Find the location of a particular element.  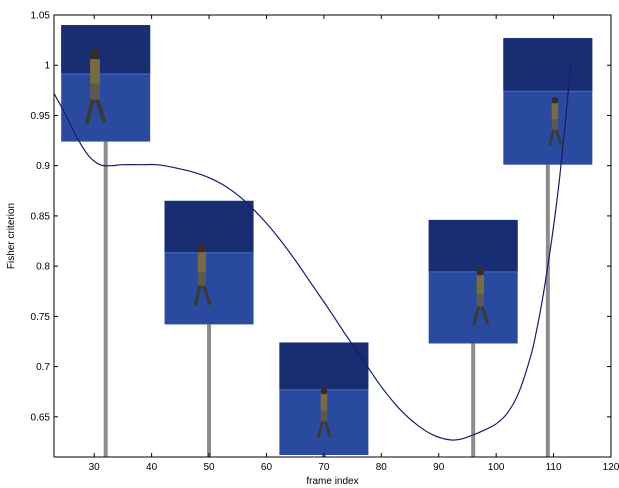

y-tick-label: 0.7 is located at coordinates (43, 367).